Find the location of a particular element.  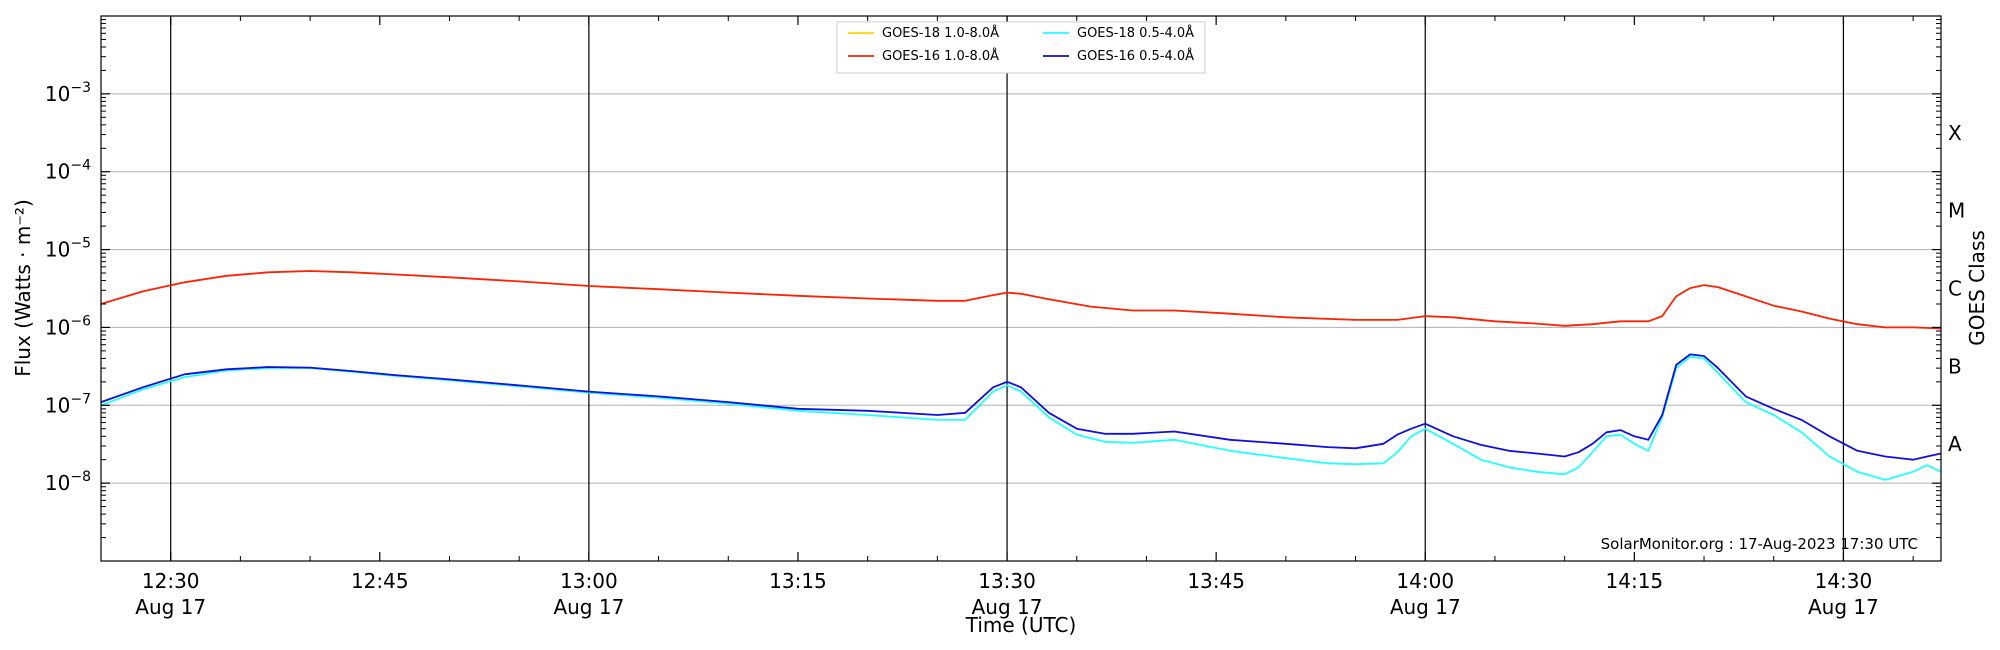

x-tick-label: 13:45 is located at coordinates (1216, 581).